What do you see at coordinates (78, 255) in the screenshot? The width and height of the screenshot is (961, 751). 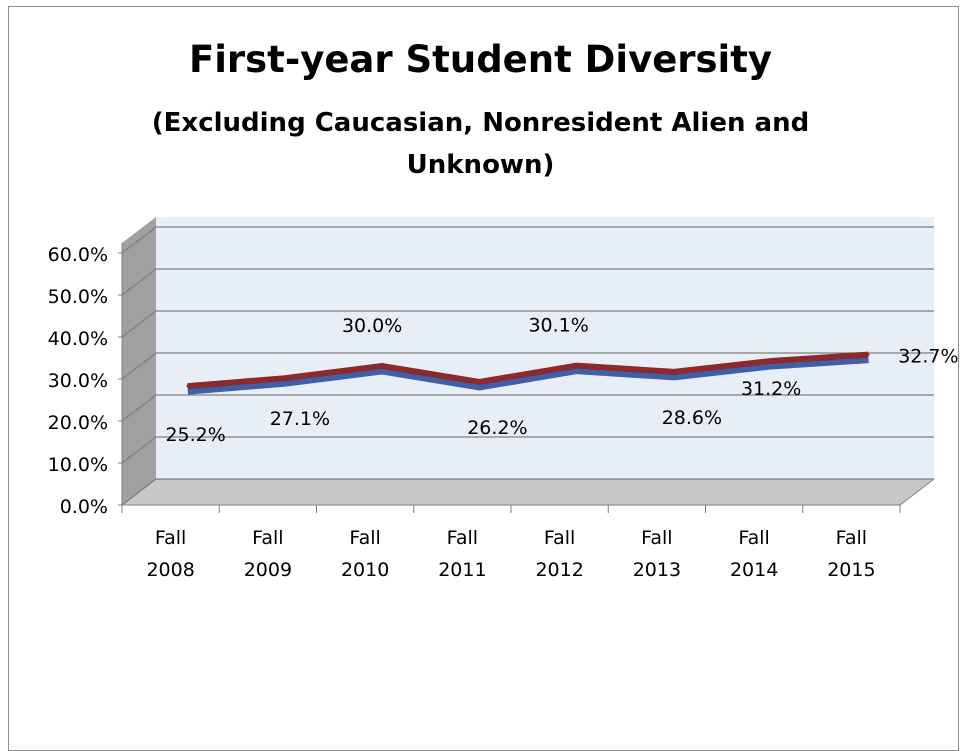 I see `y-tick-label: 60.0%` at bounding box center [78, 255].